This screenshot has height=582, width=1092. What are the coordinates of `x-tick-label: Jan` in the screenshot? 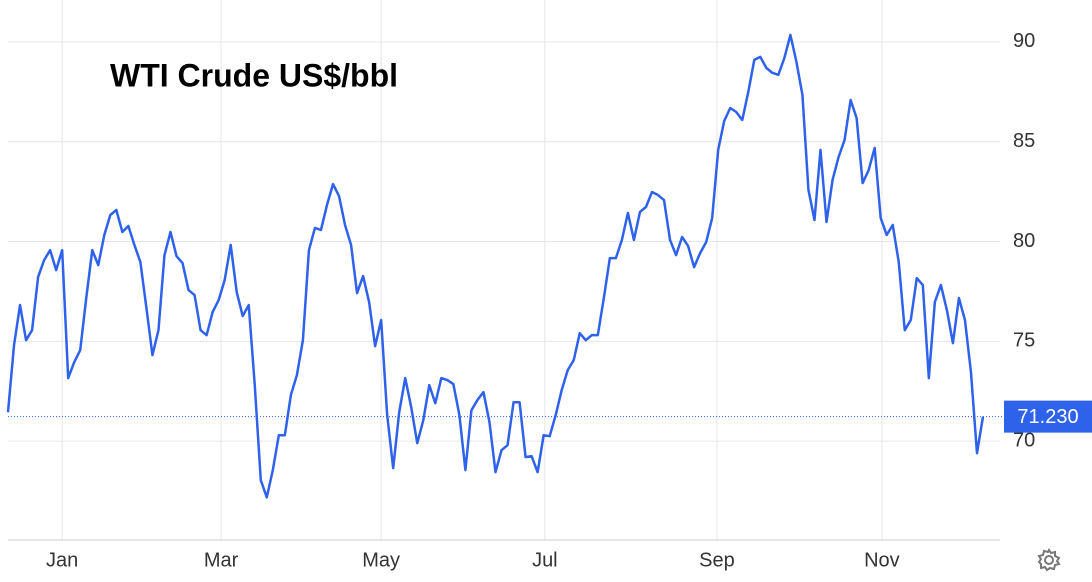 It's located at (62, 560).